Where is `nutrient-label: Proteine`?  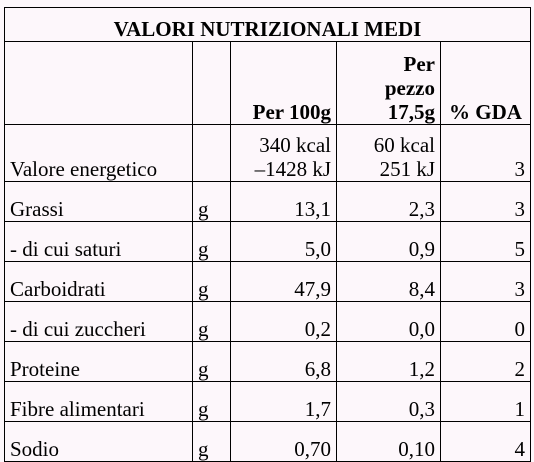 nutrient-label: Proteine is located at coordinates (98, 361).